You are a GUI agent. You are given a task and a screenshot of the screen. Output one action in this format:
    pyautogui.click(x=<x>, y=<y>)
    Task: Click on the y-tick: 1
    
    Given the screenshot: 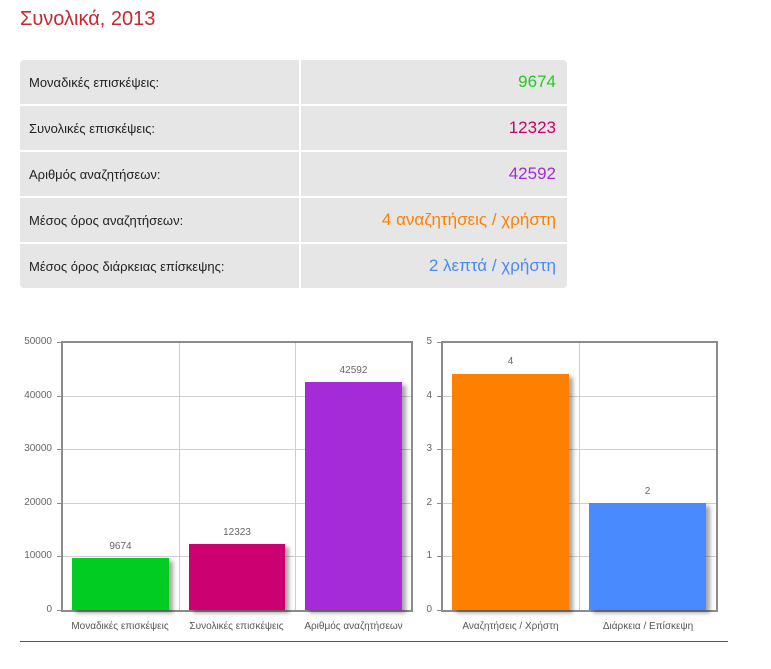 What is the action you would take?
    pyautogui.click(x=429, y=555)
    